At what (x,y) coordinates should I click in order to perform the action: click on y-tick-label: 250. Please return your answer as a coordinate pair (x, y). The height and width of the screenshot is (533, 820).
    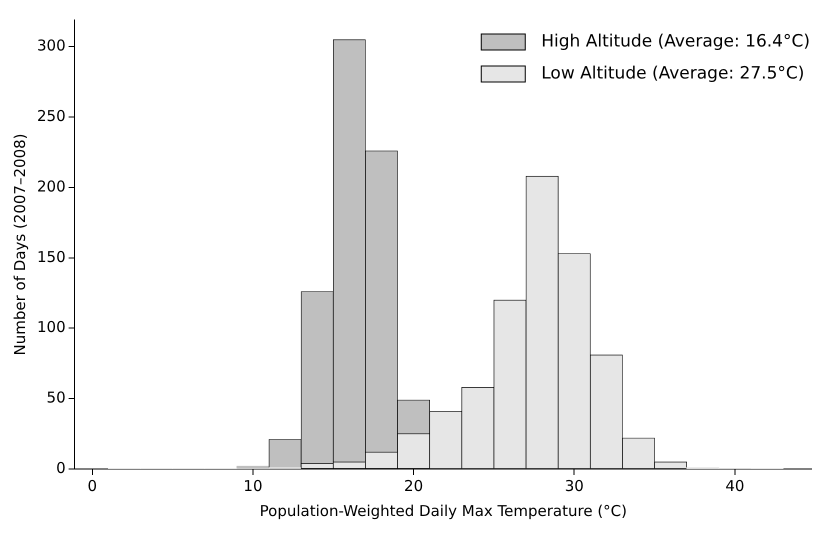
    Looking at the image, I should click on (51, 116).